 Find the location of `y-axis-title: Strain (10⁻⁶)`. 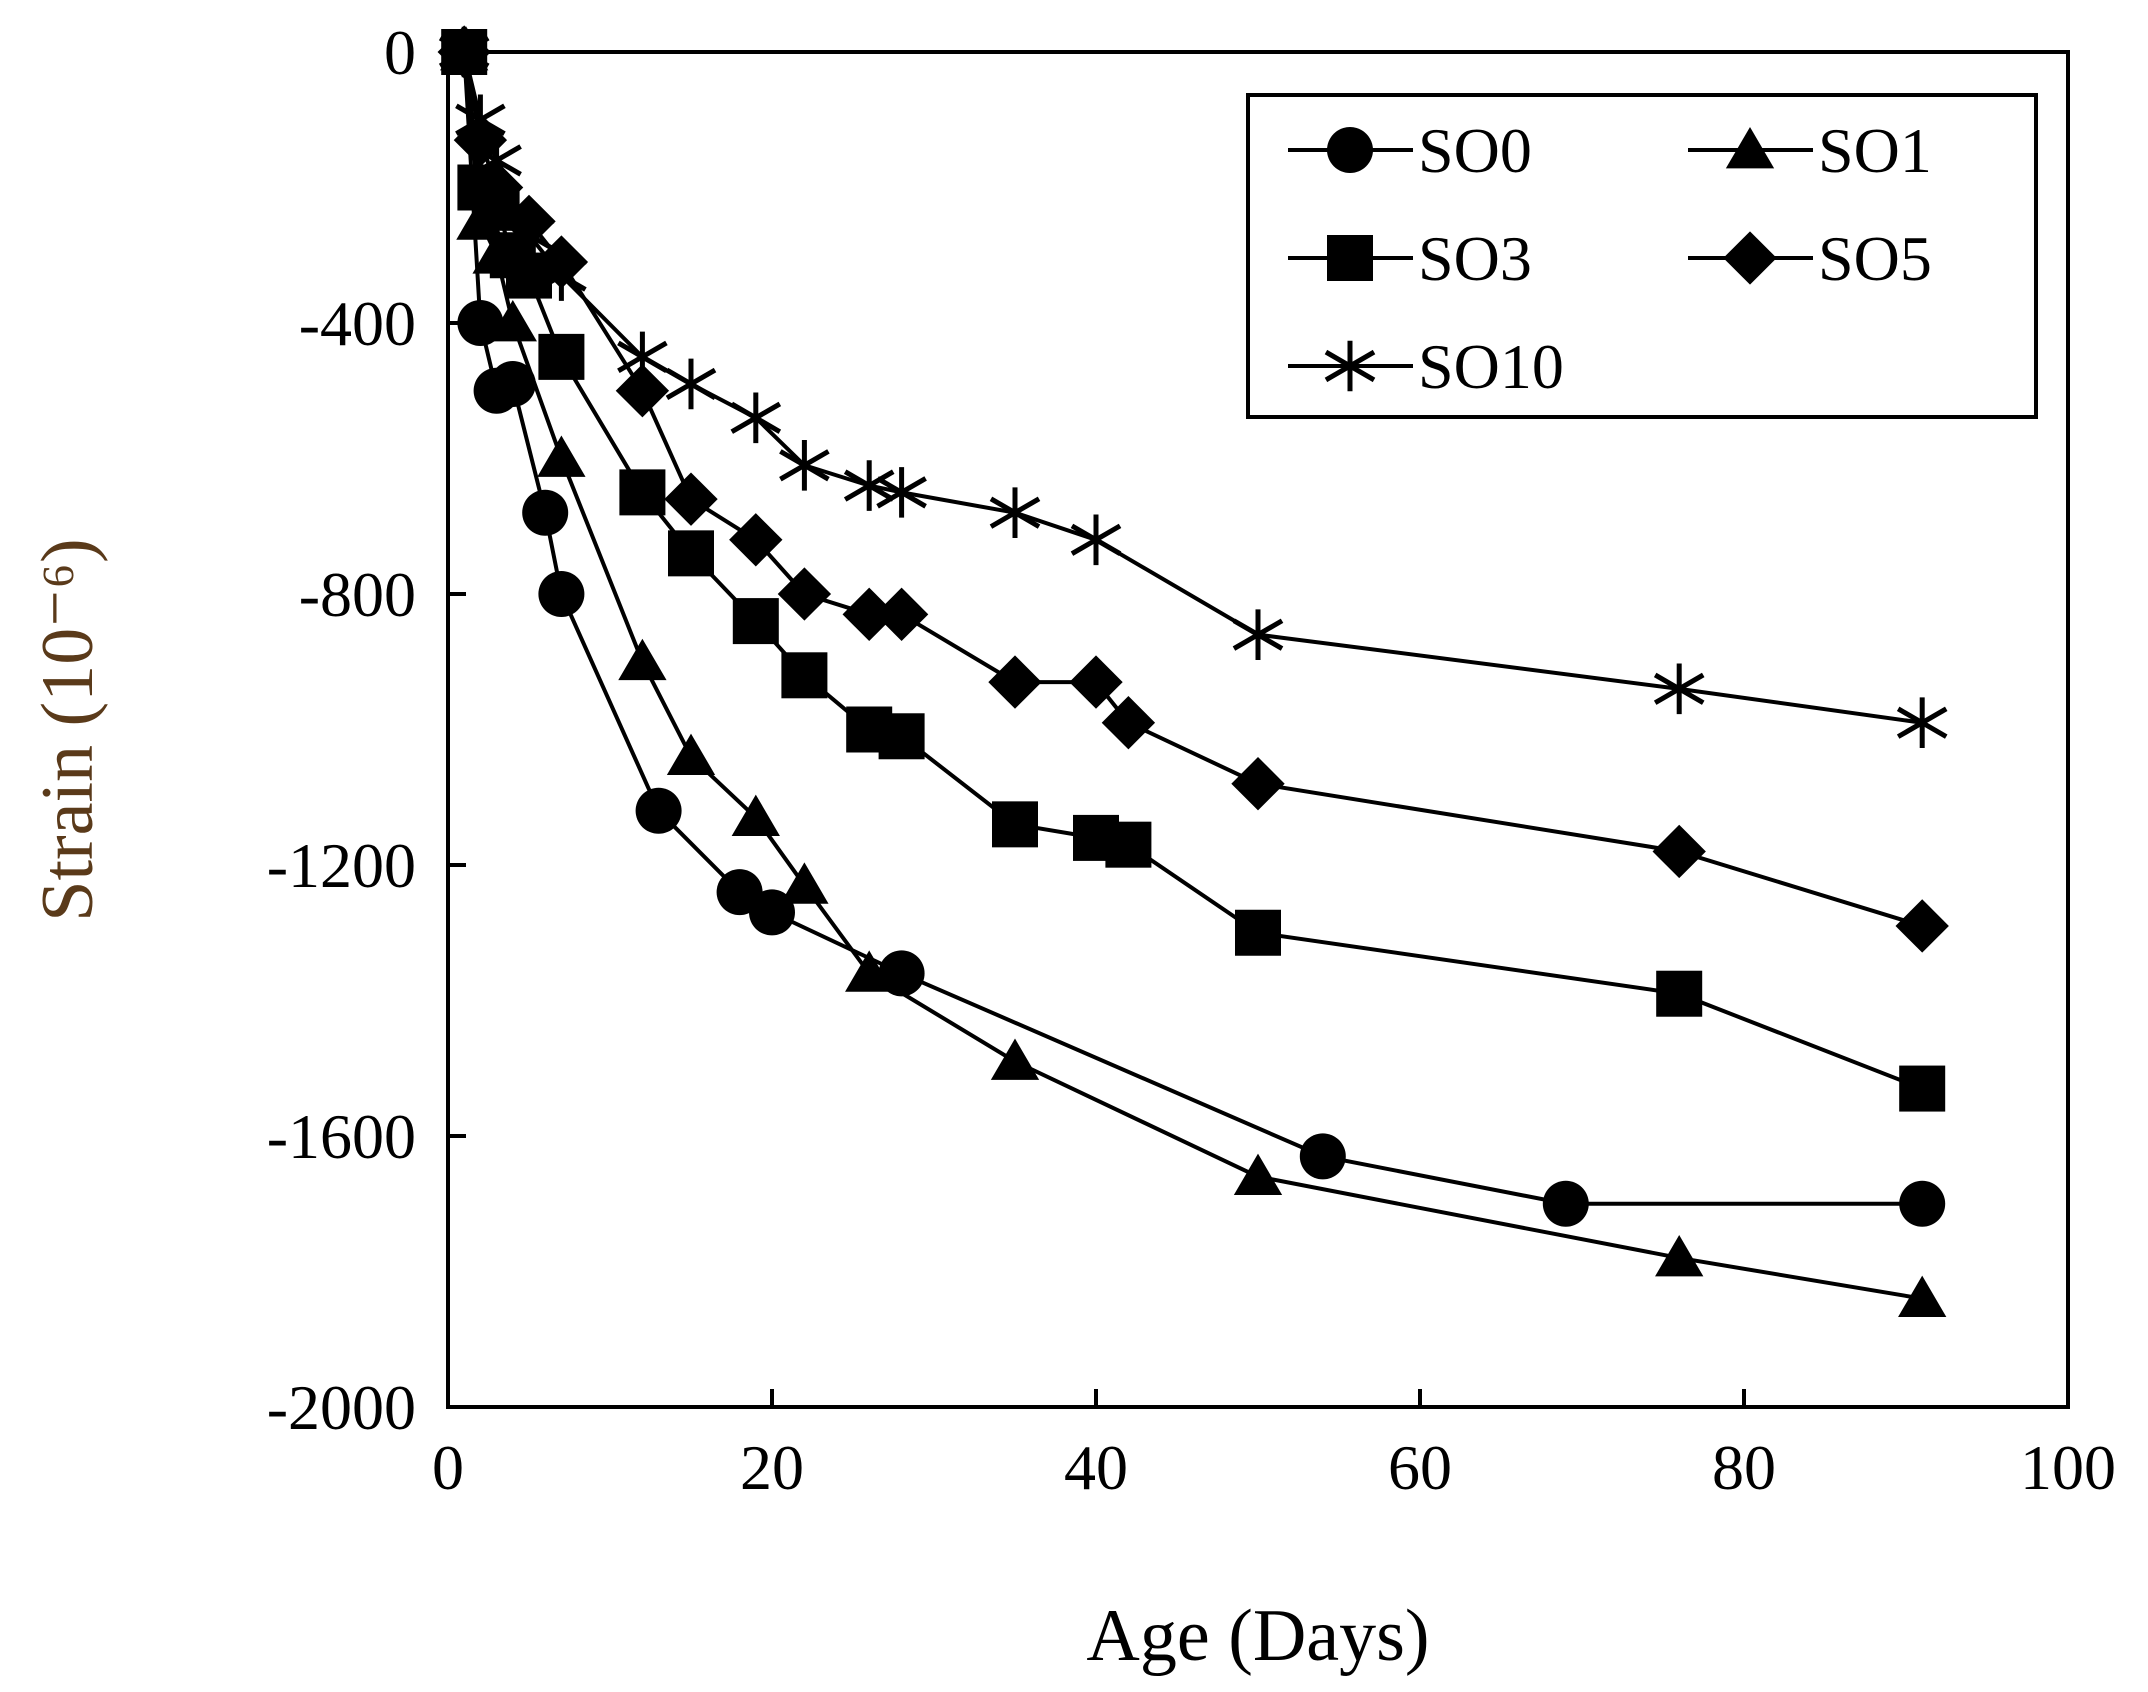

y-axis-title: Strain (10⁻⁶) is located at coordinates (68, 729).